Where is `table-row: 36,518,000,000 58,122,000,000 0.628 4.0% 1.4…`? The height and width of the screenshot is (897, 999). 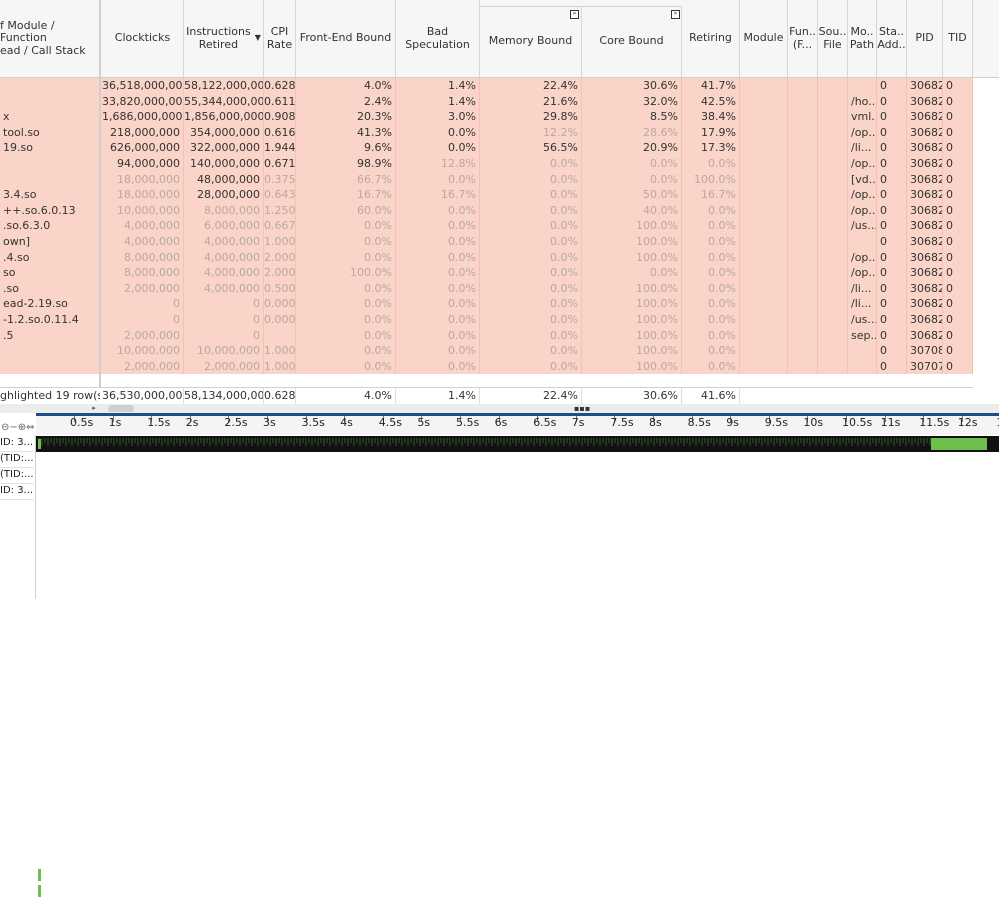
table-row: 36,518,000,000 58,122,000,000 0.628 4.0% 1.4… is located at coordinates (486, 86).